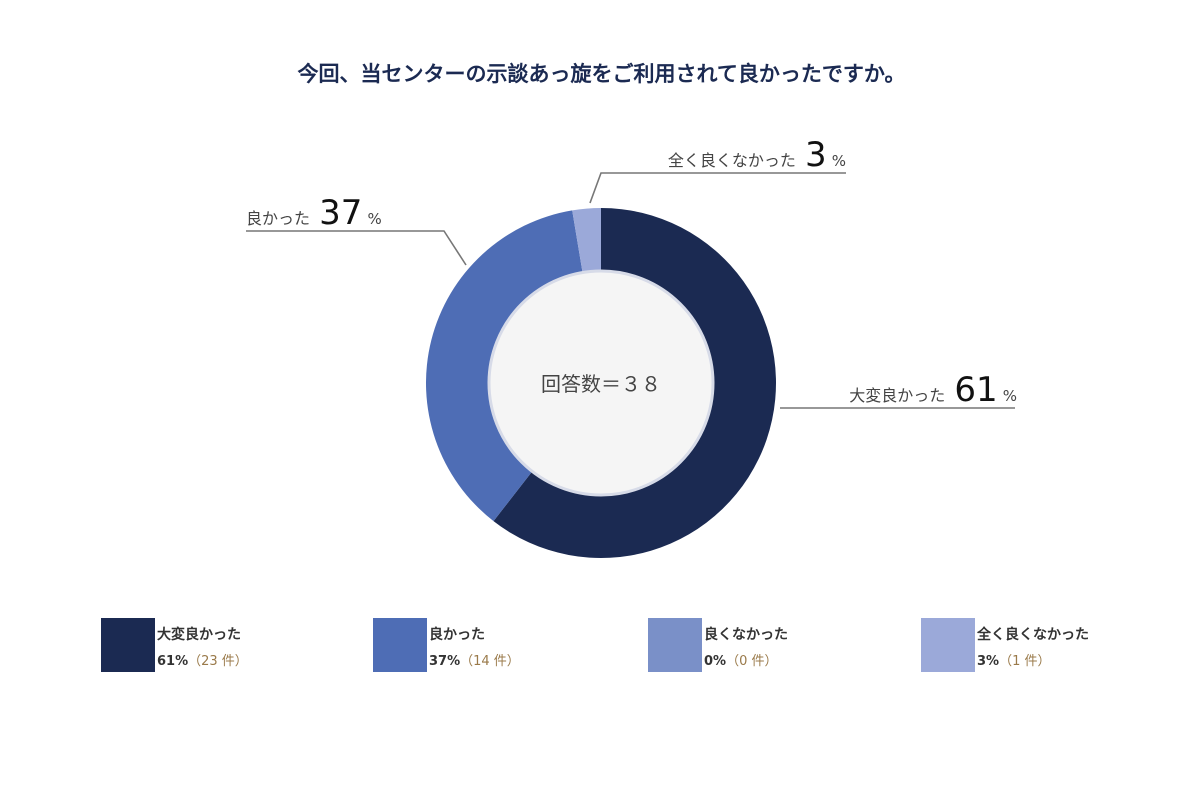 This screenshot has height=788, width=1203. Describe the element at coordinates (314, 213) in the screenshot. I see `callout-label-1: 良かった 37 %` at that location.